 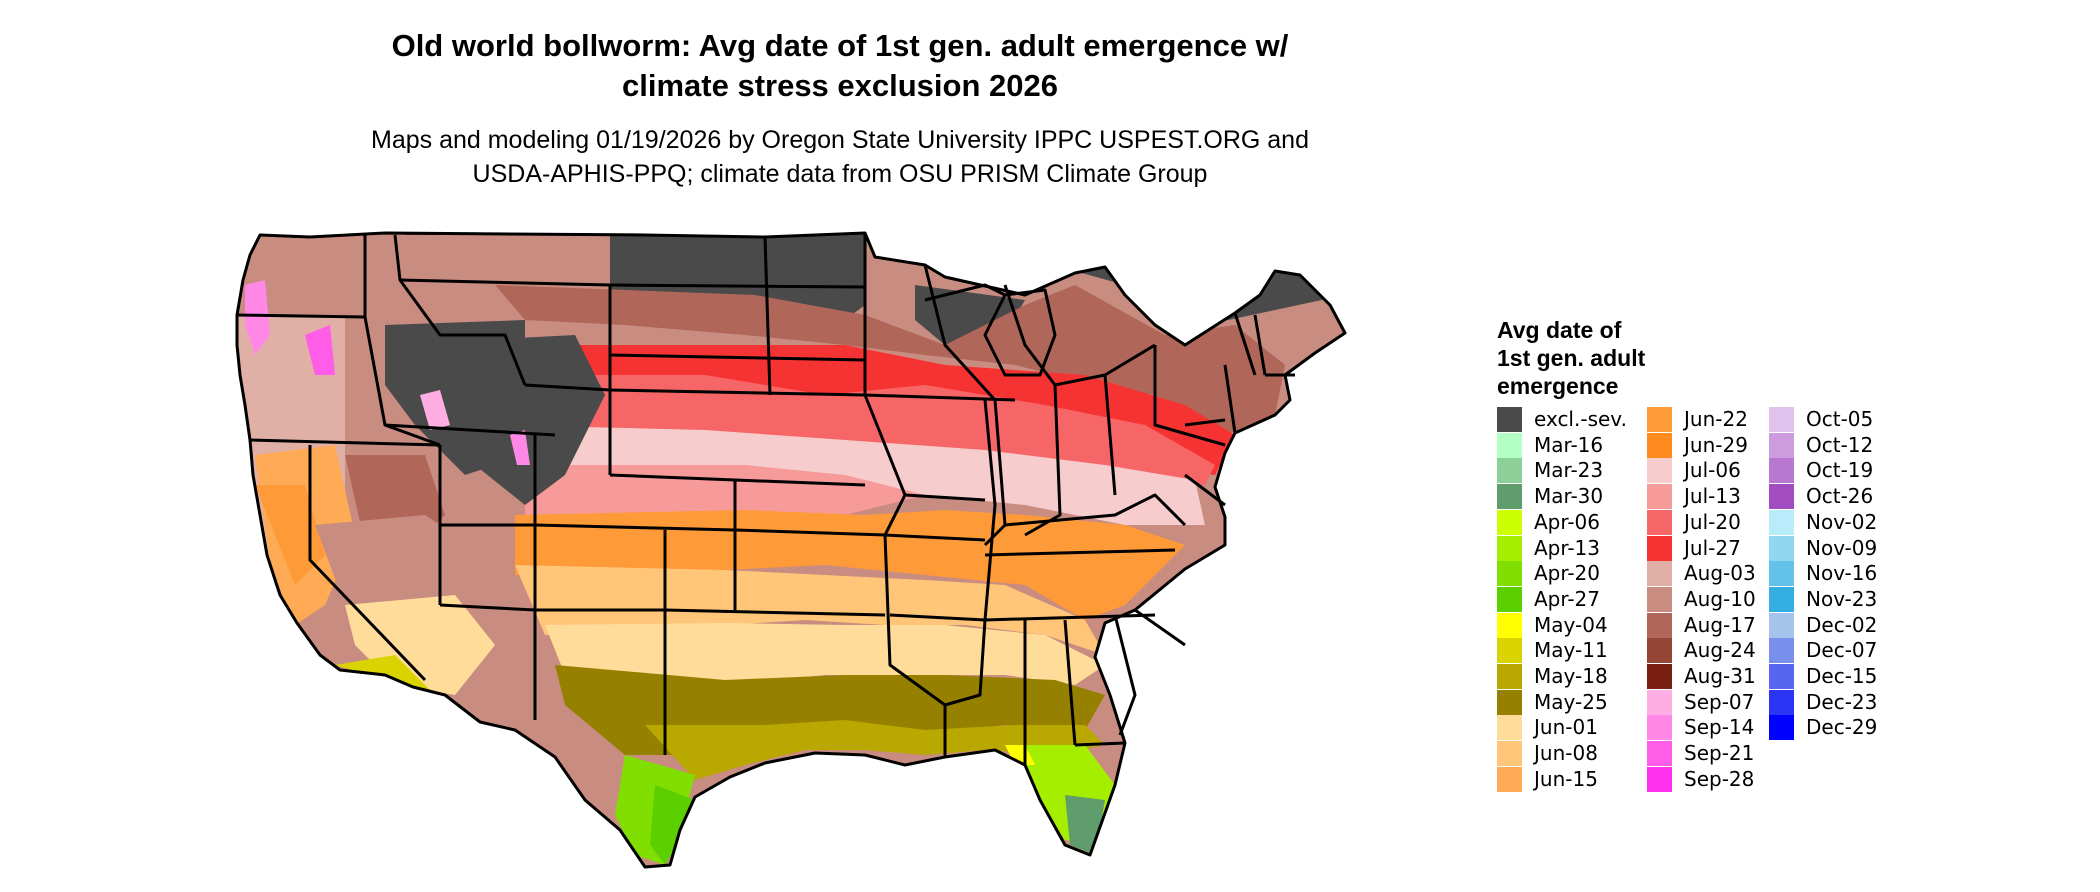 I want to click on legend-label: May-18, so click(x=1571, y=676).